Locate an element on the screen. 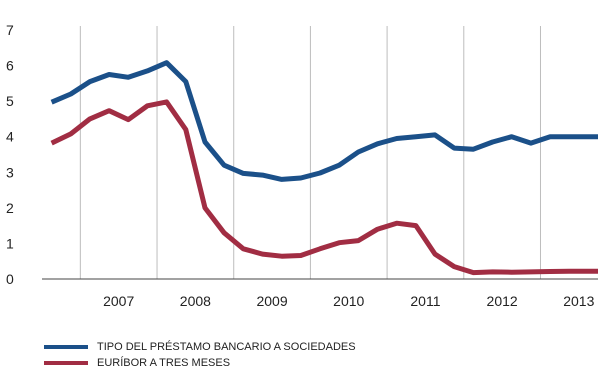 The height and width of the screenshot is (374, 598). legend-item-loan-rate: TIPO DEL PRÉSTAMO BANCARIO A SOCIEDADES is located at coordinates (200, 347).